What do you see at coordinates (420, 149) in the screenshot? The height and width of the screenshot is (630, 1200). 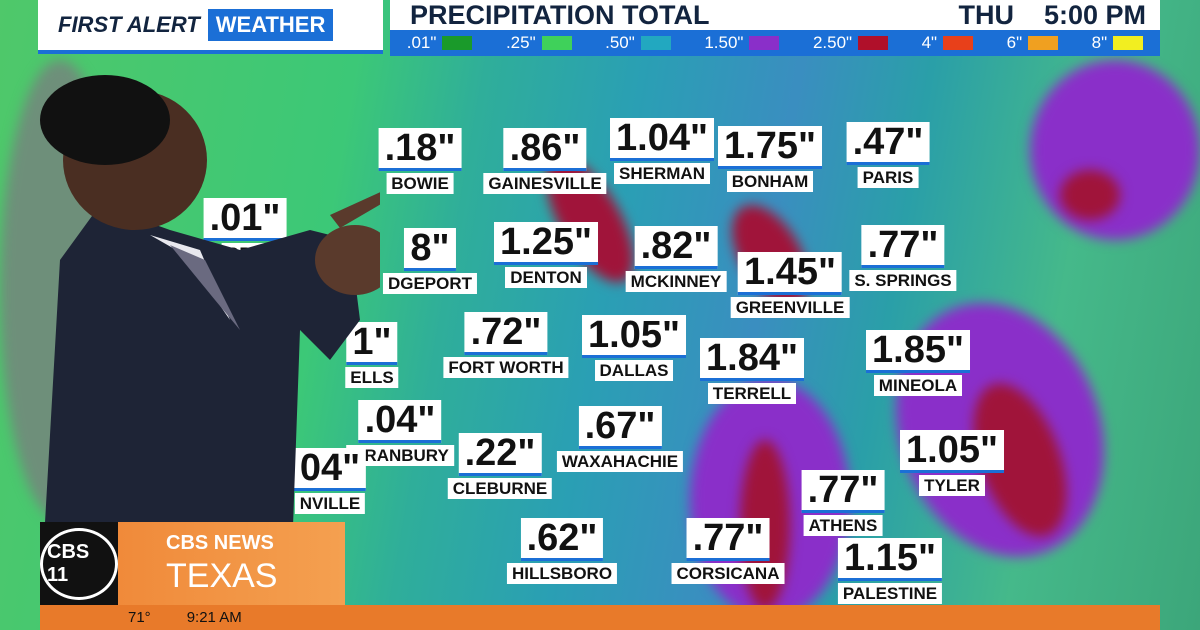 I see `amount: .18"` at bounding box center [420, 149].